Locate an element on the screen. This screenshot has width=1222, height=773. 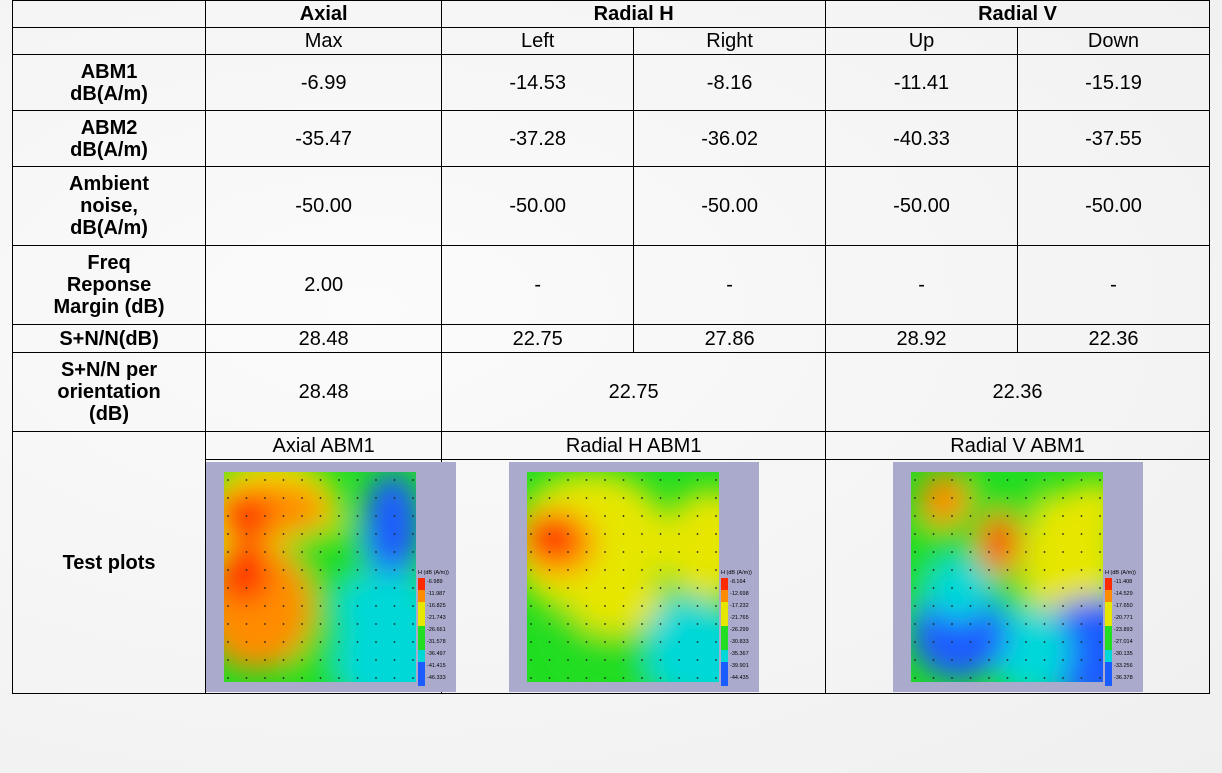
plot-title-radial-v: Radial V ABM1 is located at coordinates (1017, 445).